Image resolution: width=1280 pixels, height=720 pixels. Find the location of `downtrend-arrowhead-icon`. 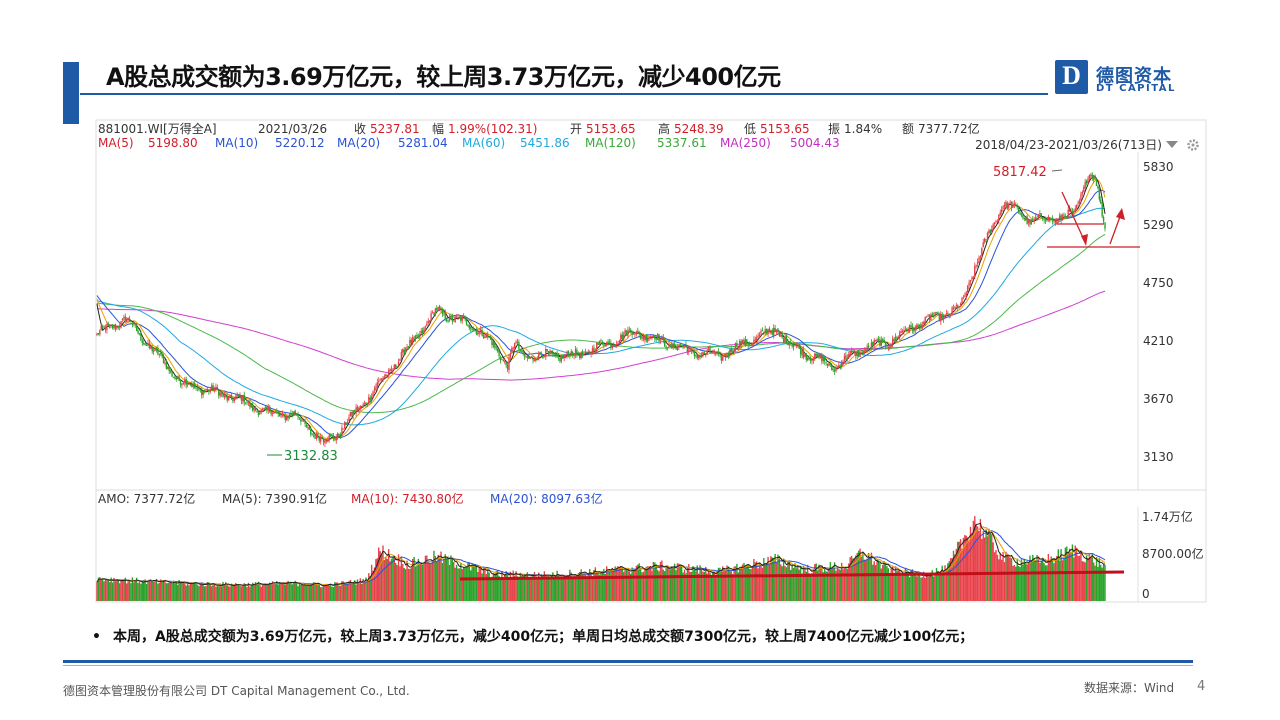

downtrend-arrowhead-icon is located at coordinates (1084, 240).